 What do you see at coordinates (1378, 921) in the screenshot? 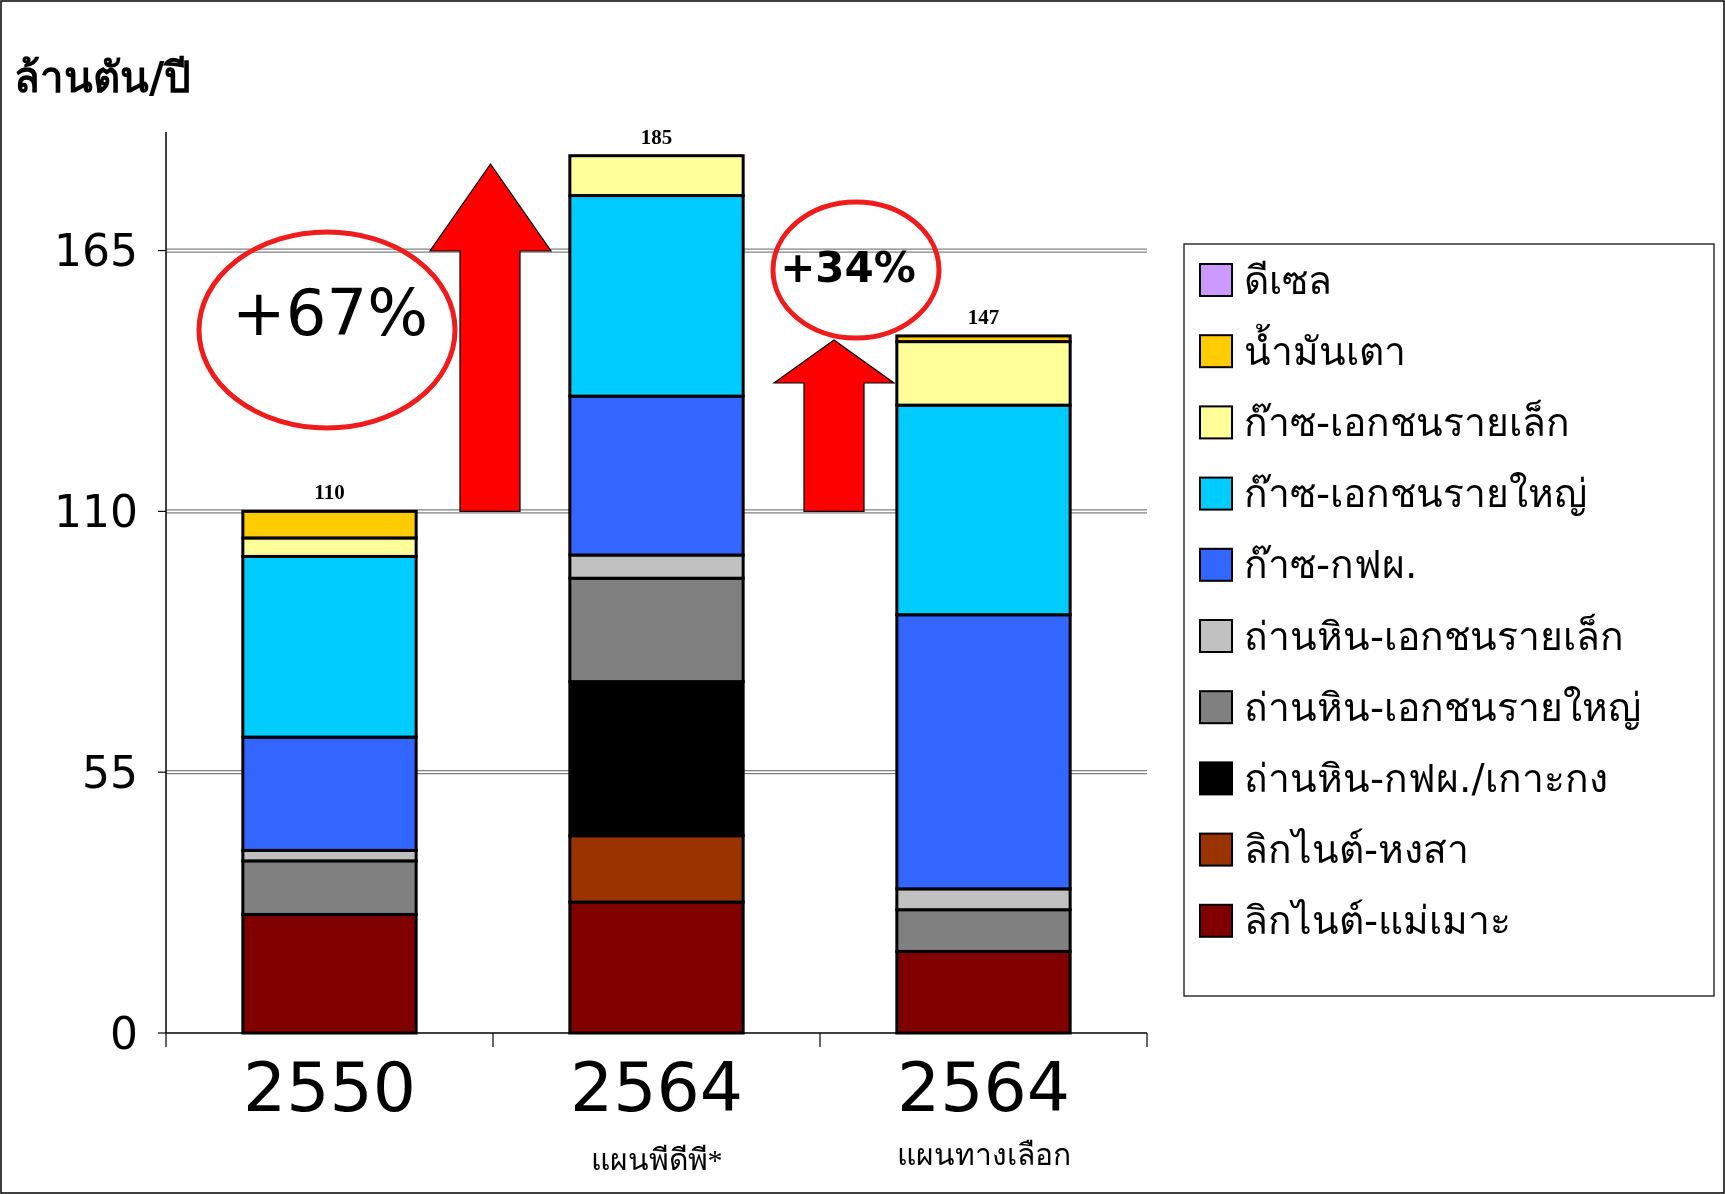
I see `legend-label: ลิกไนต์-แม่เมาะ` at bounding box center [1378, 921].